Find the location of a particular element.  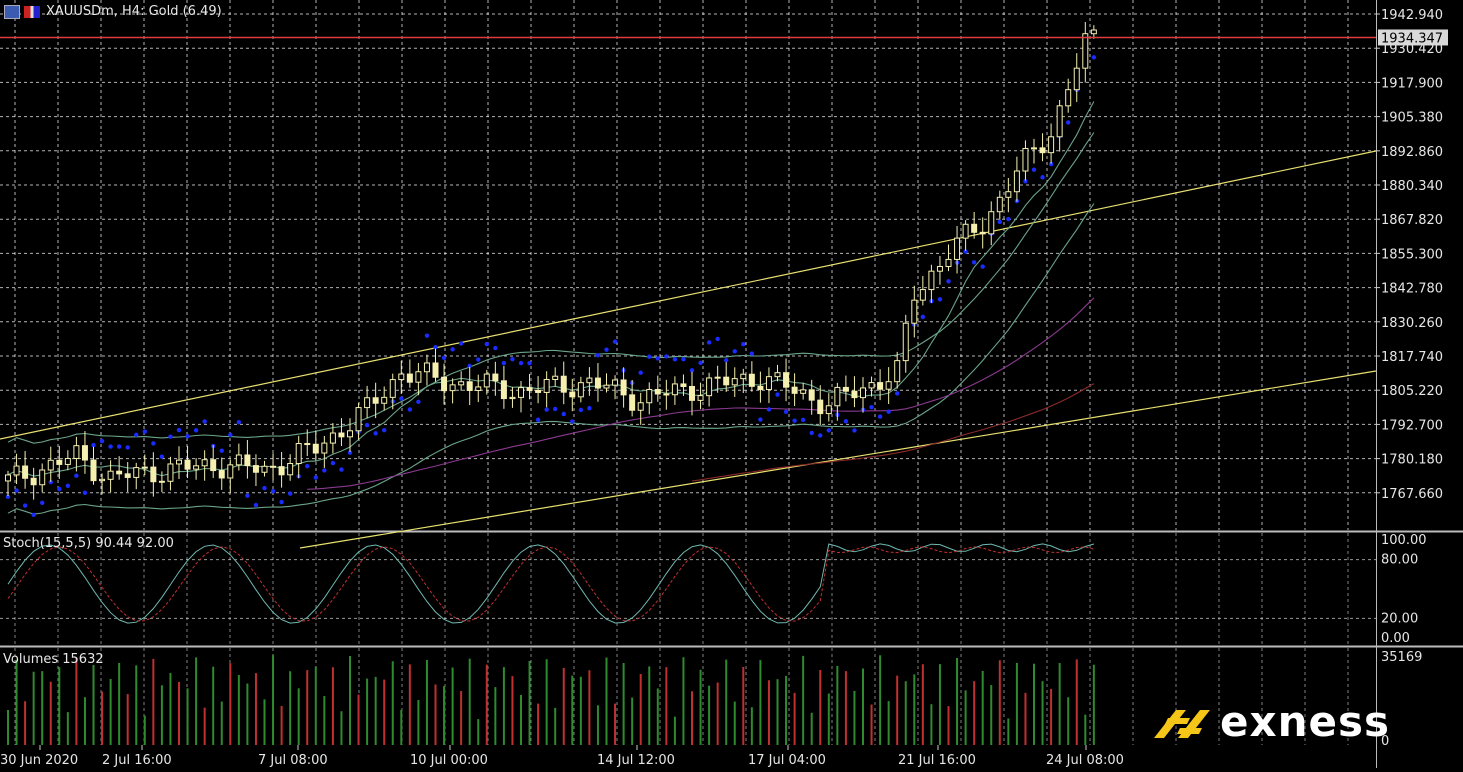

exness-logo: exness is located at coordinates (1270, 722).